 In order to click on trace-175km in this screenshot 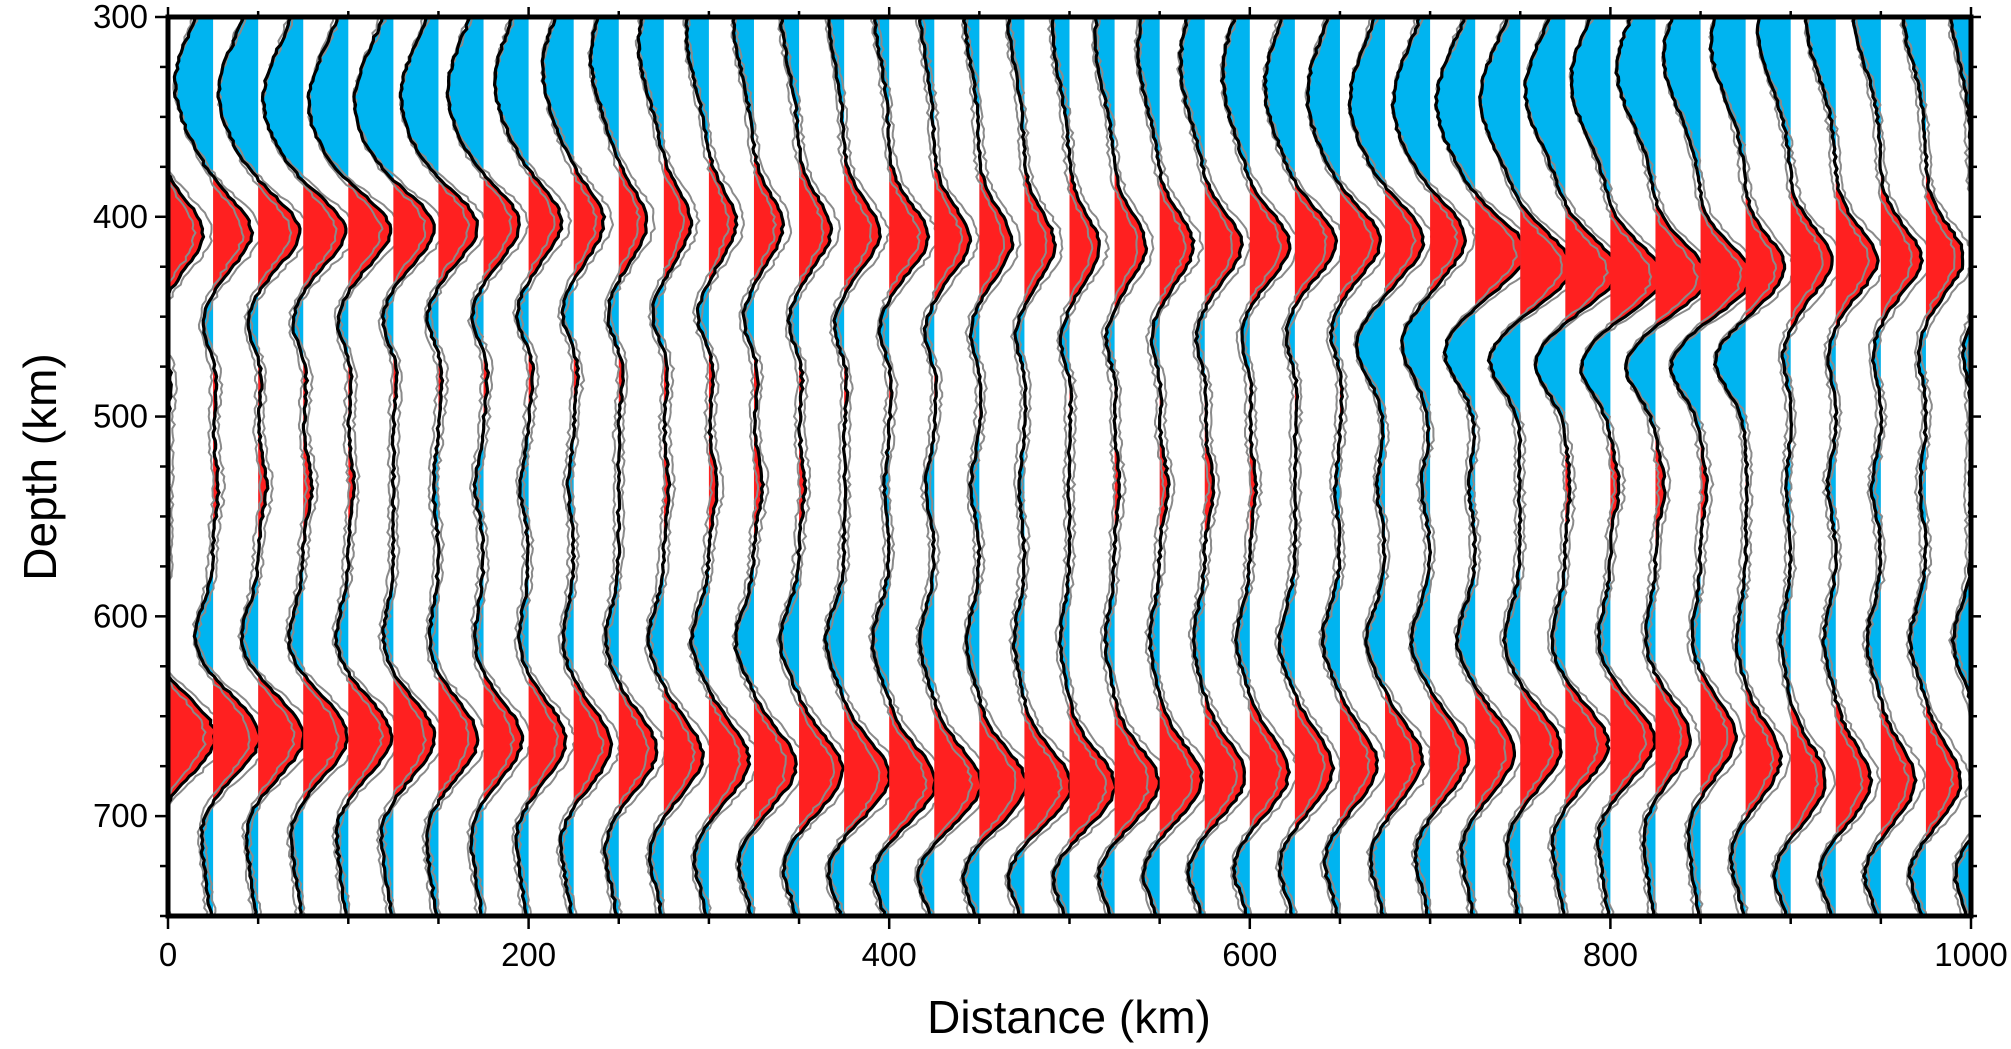, I will do `click(489, 466)`.